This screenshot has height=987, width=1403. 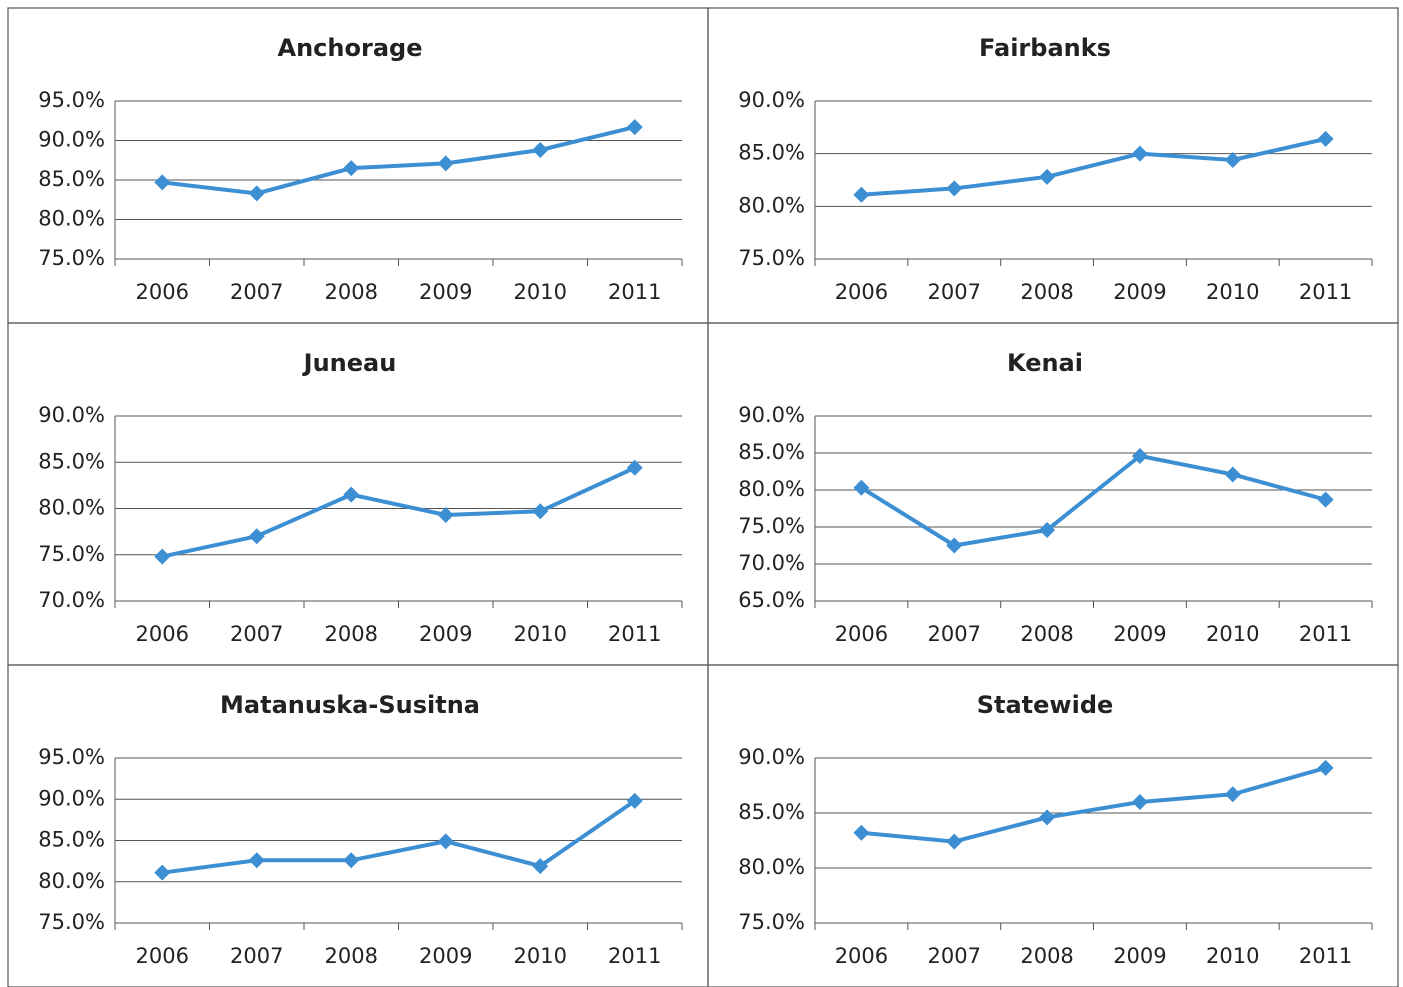 I want to click on chart-title: Statewide, so click(x=1045, y=705).